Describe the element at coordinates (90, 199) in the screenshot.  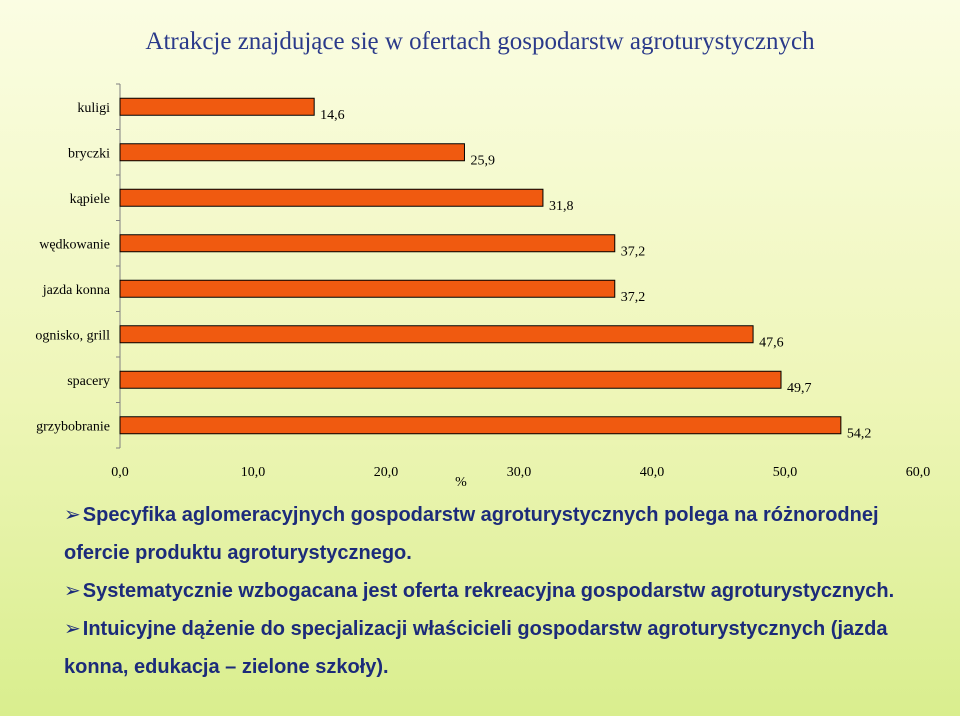
I see `category-label: kąpiele` at that location.